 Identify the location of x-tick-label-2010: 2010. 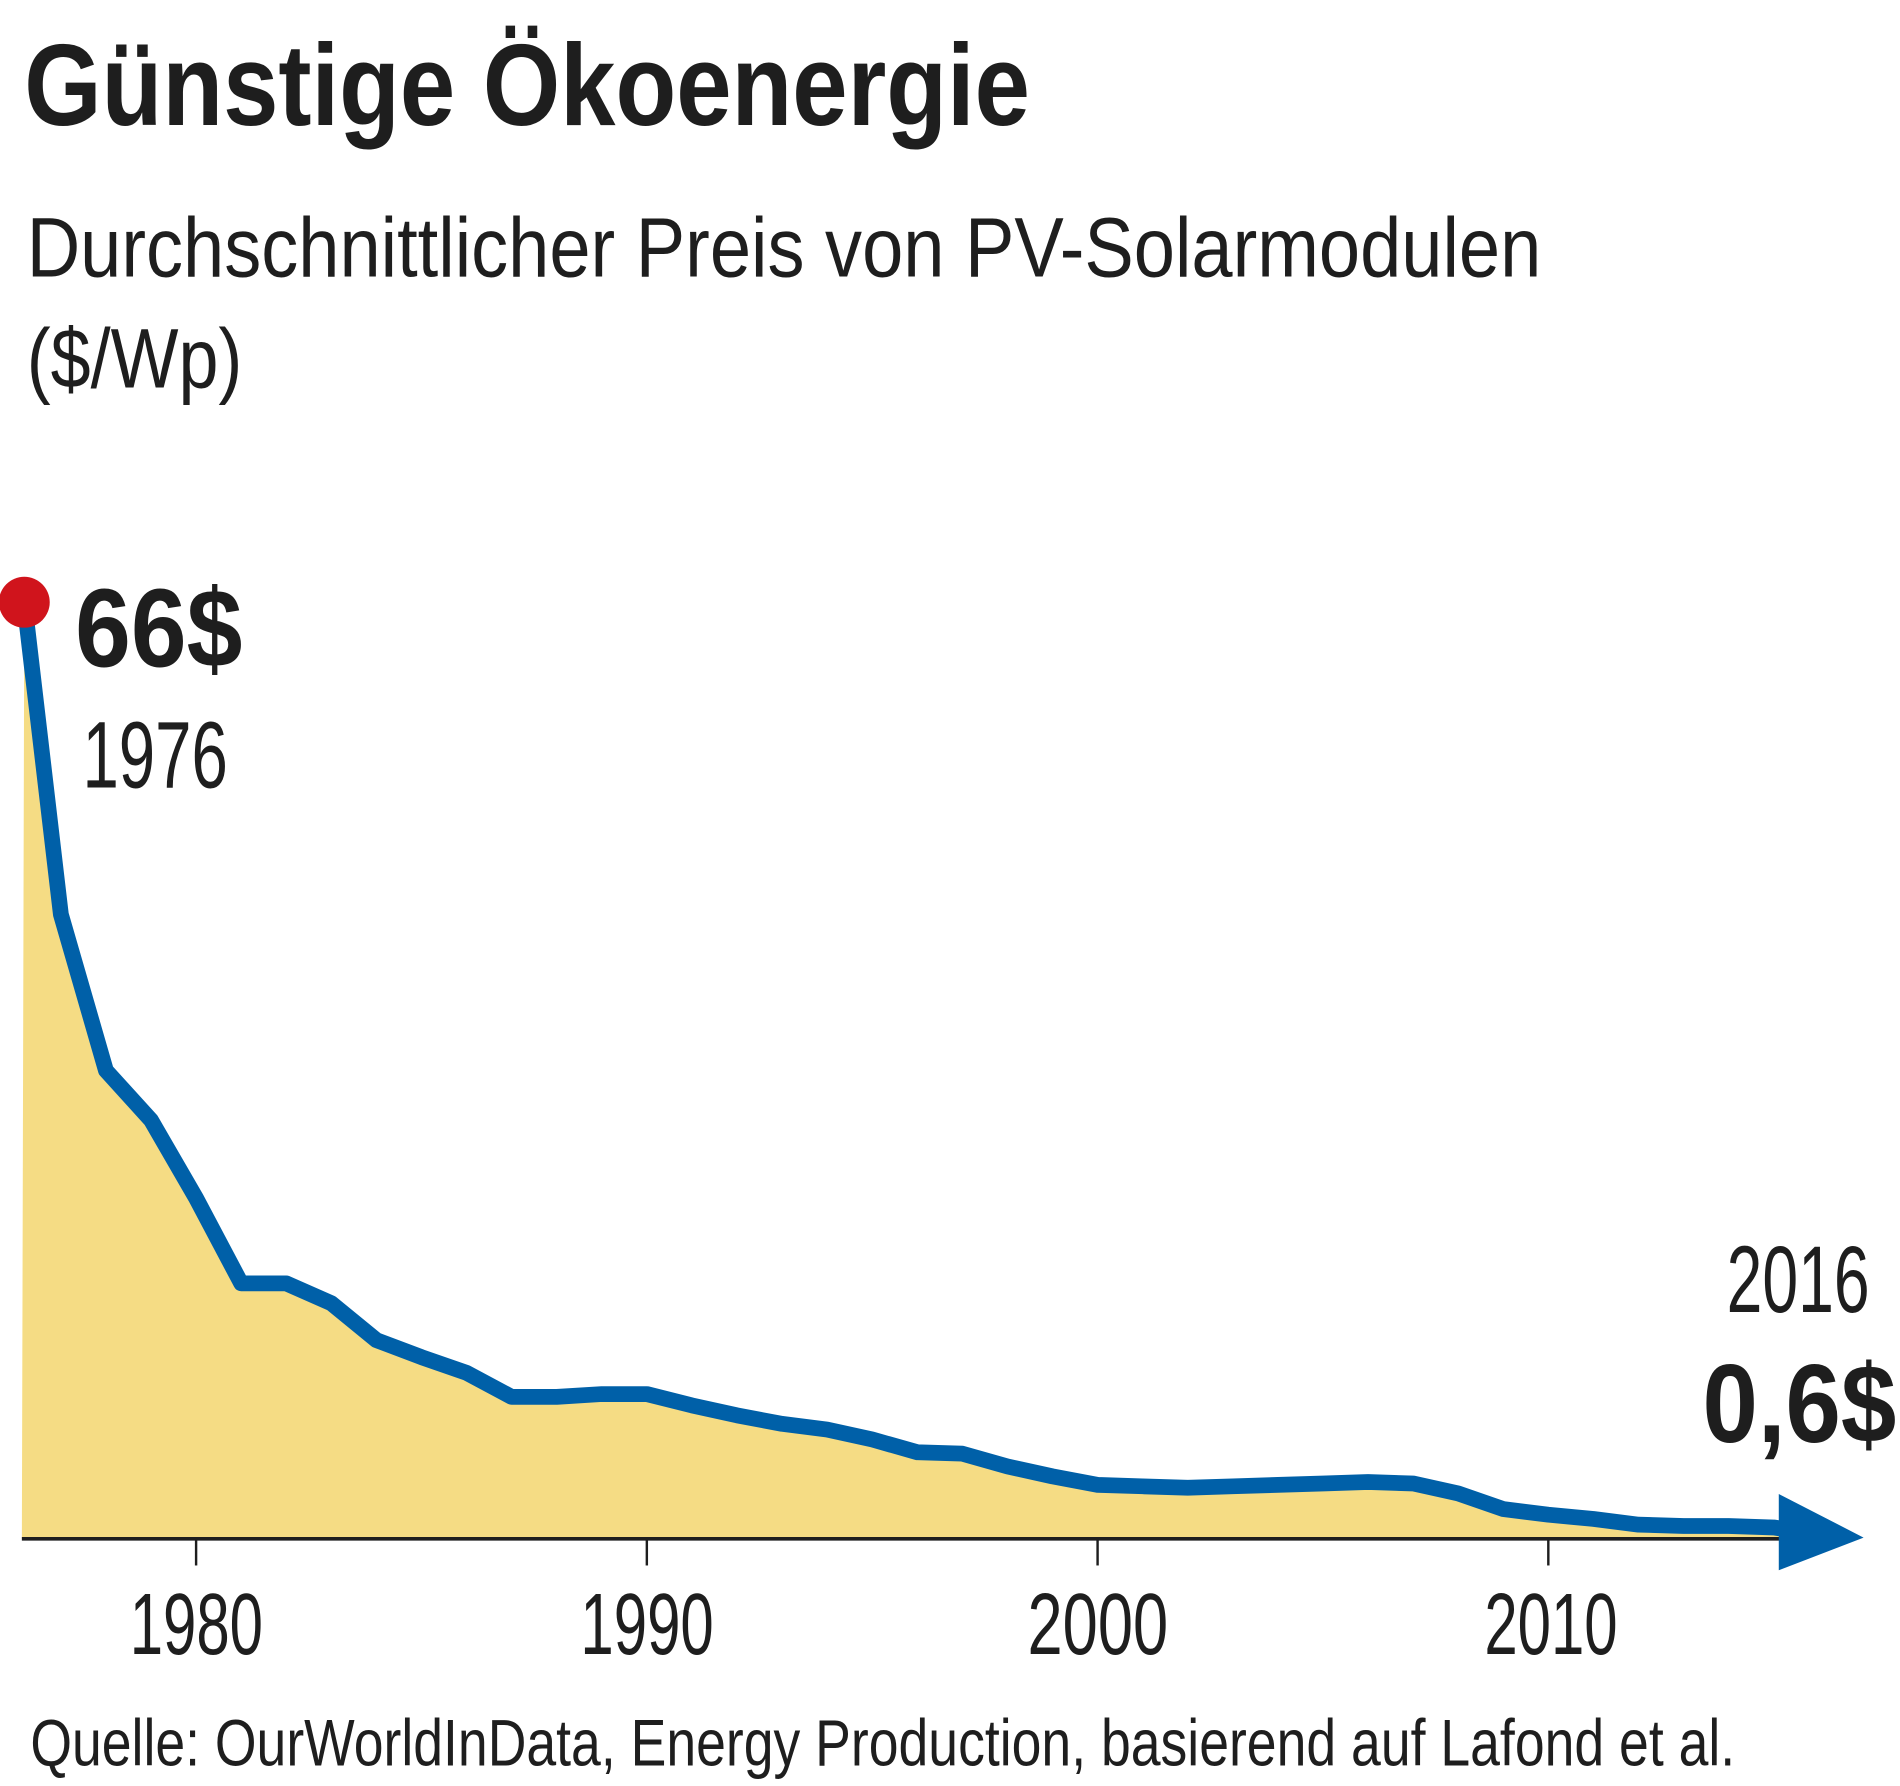
(1550, 1624).